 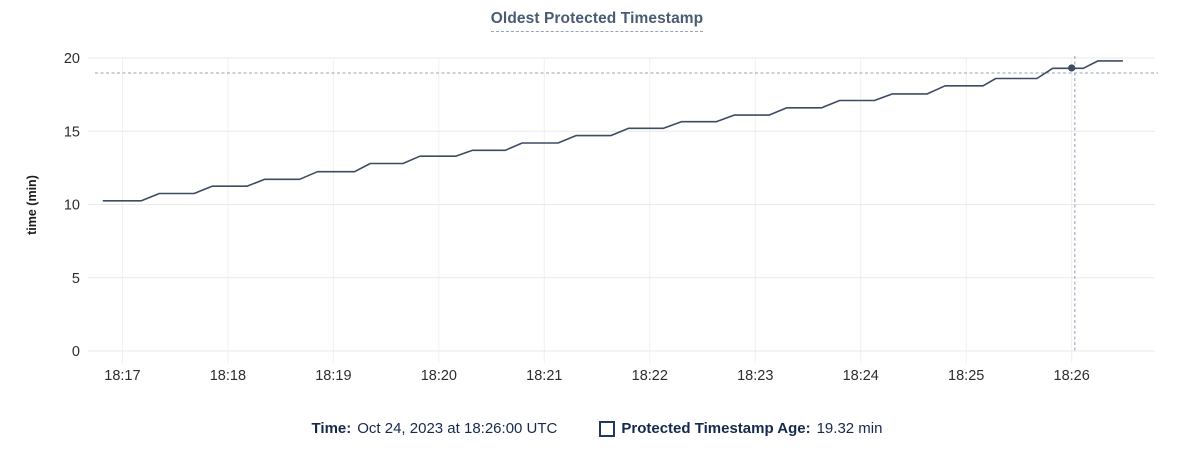 What do you see at coordinates (439, 376) in the screenshot?
I see `x-tick-label: 18:20` at bounding box center [439, 376].